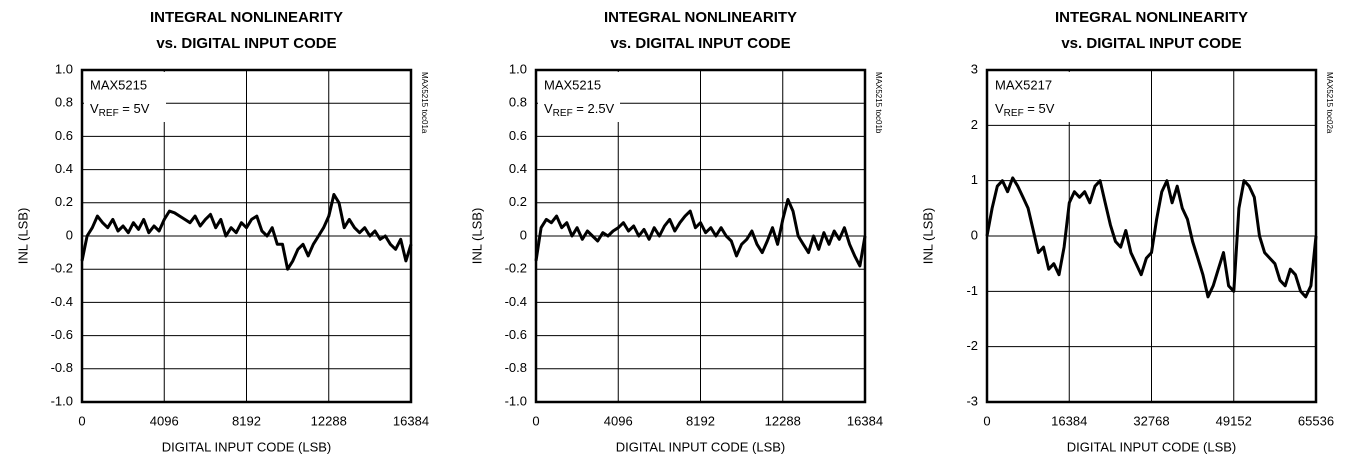 This screenshot has height=462, width=1353. I want to click on side-code: MAX5215 toc01a, so click(424, 103).